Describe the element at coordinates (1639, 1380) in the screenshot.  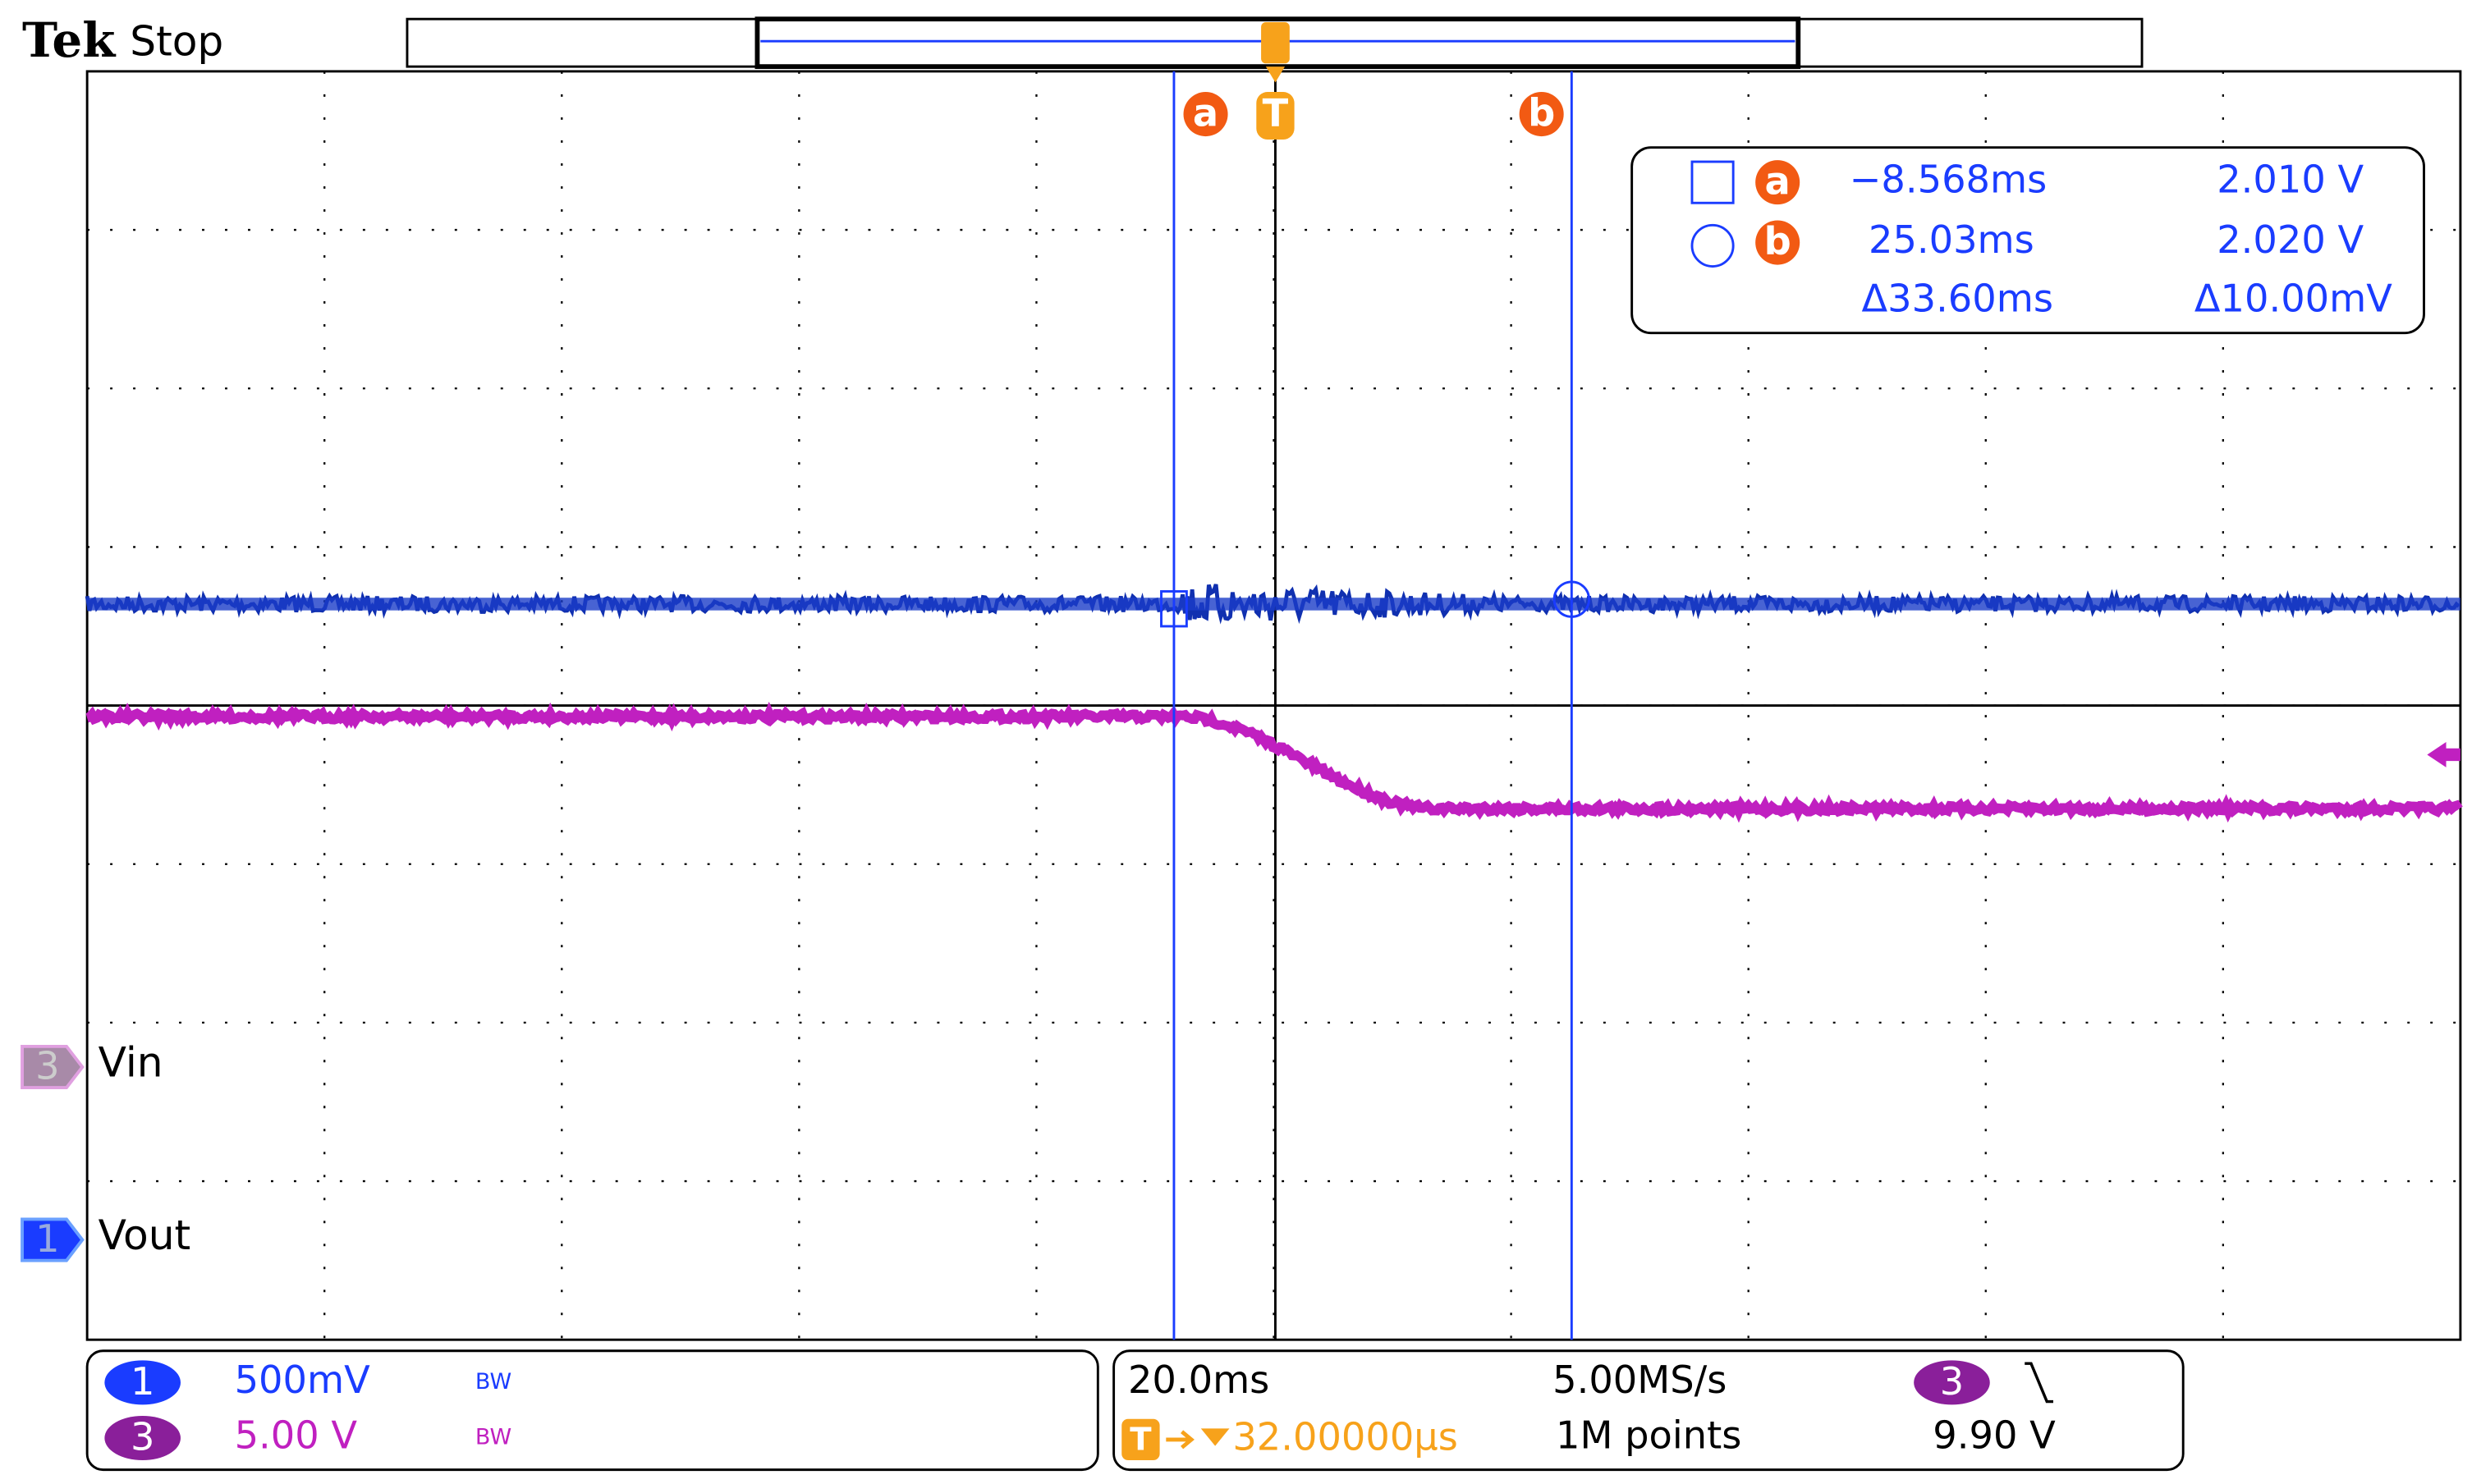
I see `sample-rate: 5.00MS/s` at that location.